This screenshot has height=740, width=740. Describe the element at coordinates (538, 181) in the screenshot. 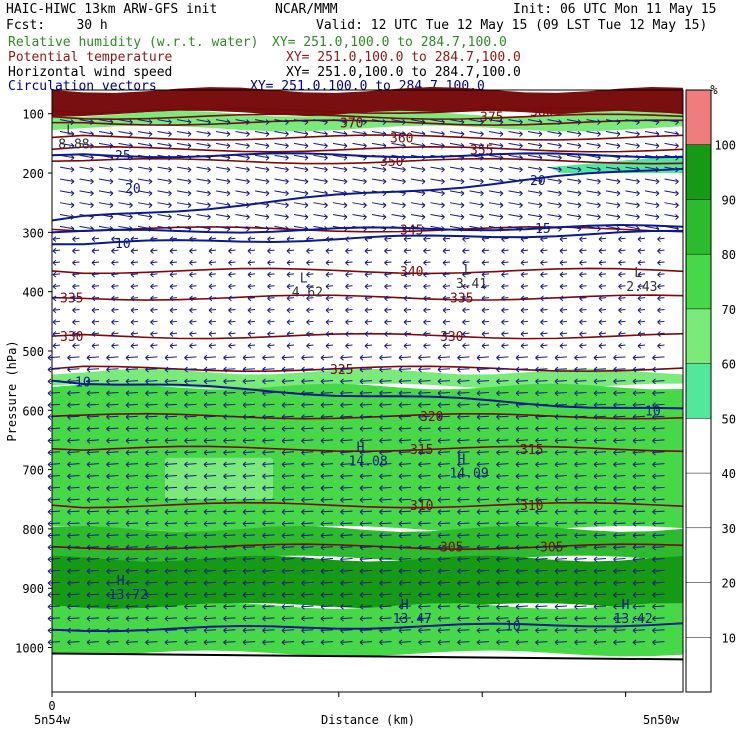

I see `wind-contour-label: 20` at that location.